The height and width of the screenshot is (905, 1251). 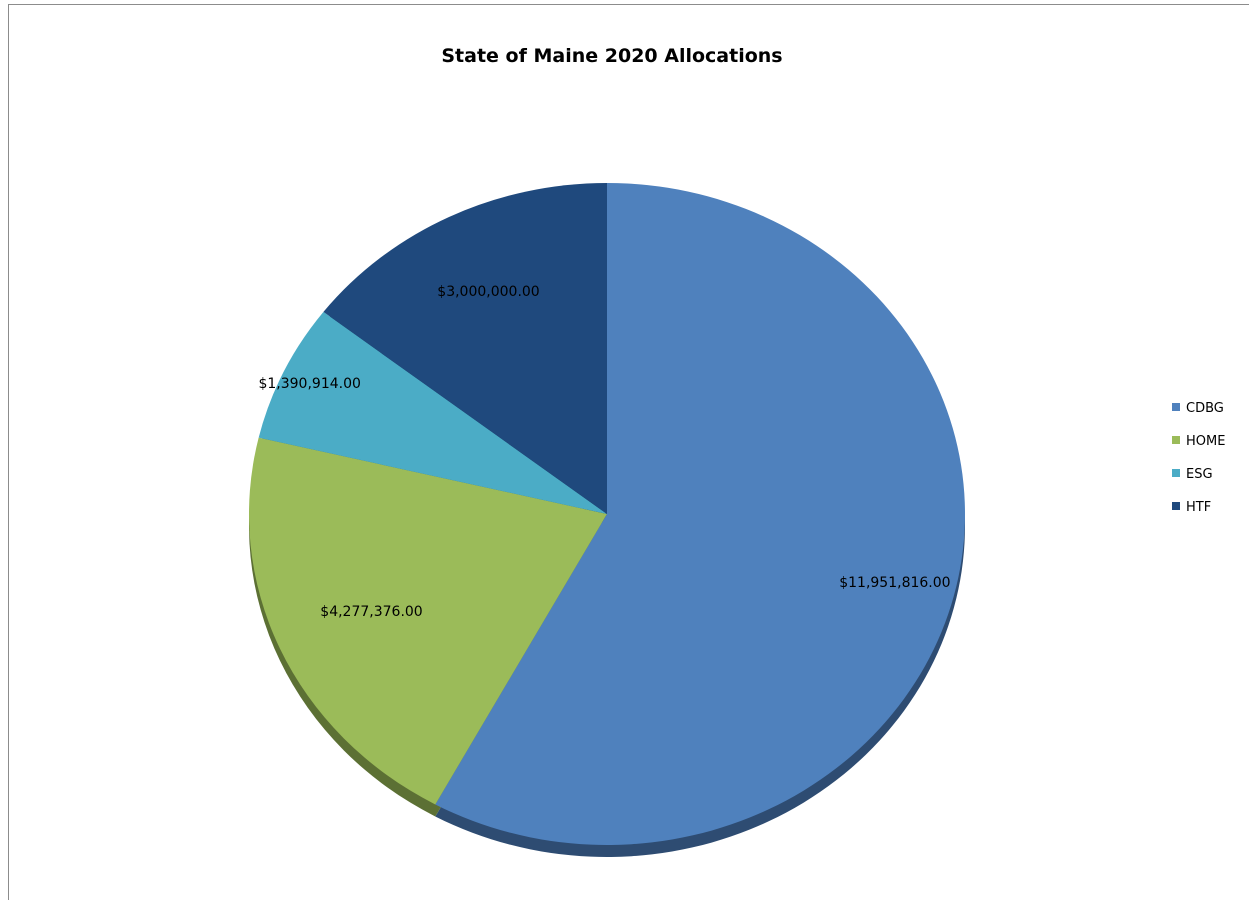 What do you see at coordinates (1205, 408) in the screenshot?
I see `legend-label-cdbg: CDBG` at bounding box center [1205, 408].